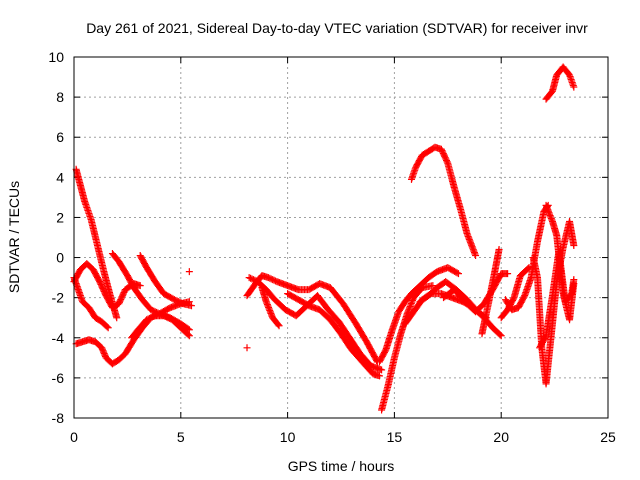 The image size is (640, 480). I want to click on y-tick-label: -8, so click(58, 418).